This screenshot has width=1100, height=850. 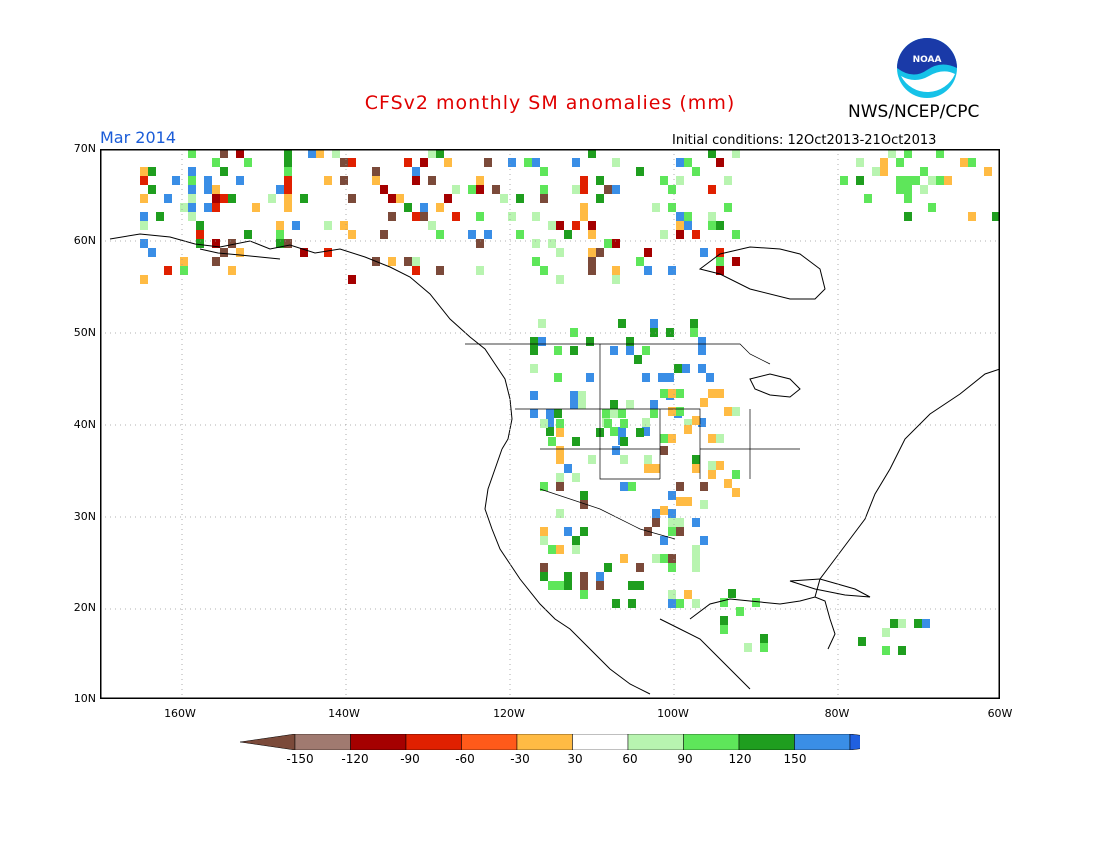 I want to click on lon-label: 60W, so click(x=1000, y=713).